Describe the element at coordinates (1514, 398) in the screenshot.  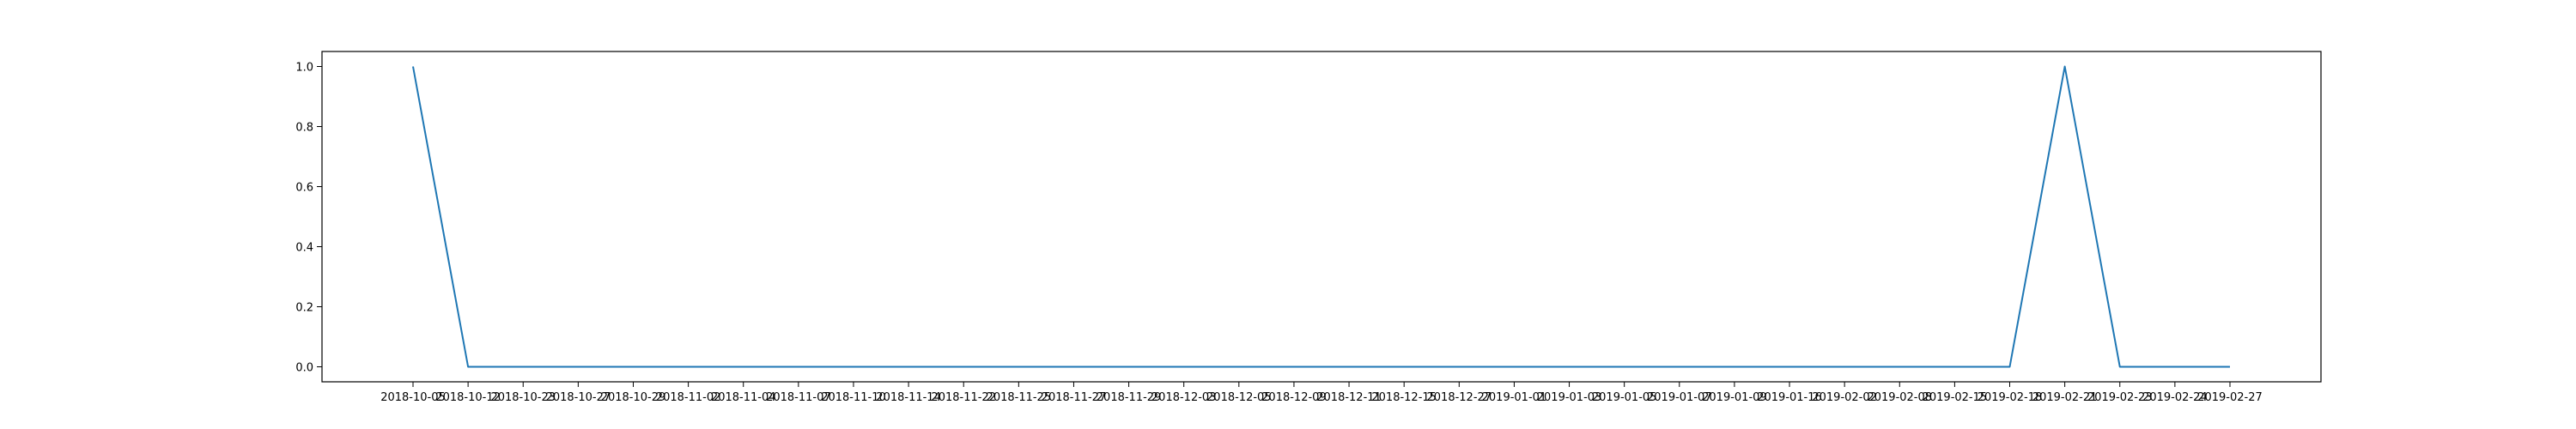
I see `x-tick-label: 2019-01-01` at that location.